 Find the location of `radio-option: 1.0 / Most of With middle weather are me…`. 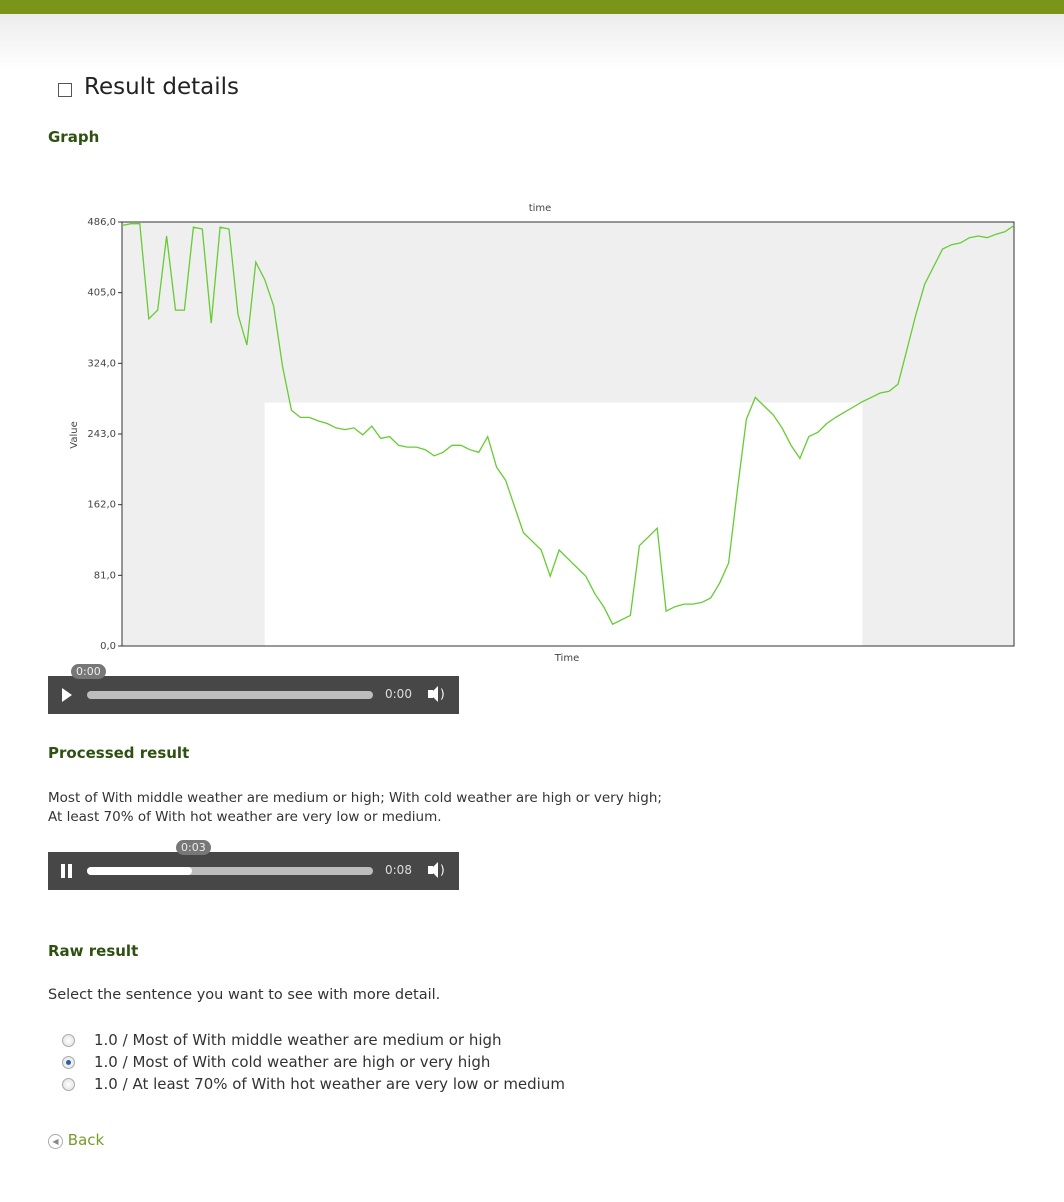

radio-option: 1.0 / Most of With middle weather are me… is located at coordinates (398, 1042).